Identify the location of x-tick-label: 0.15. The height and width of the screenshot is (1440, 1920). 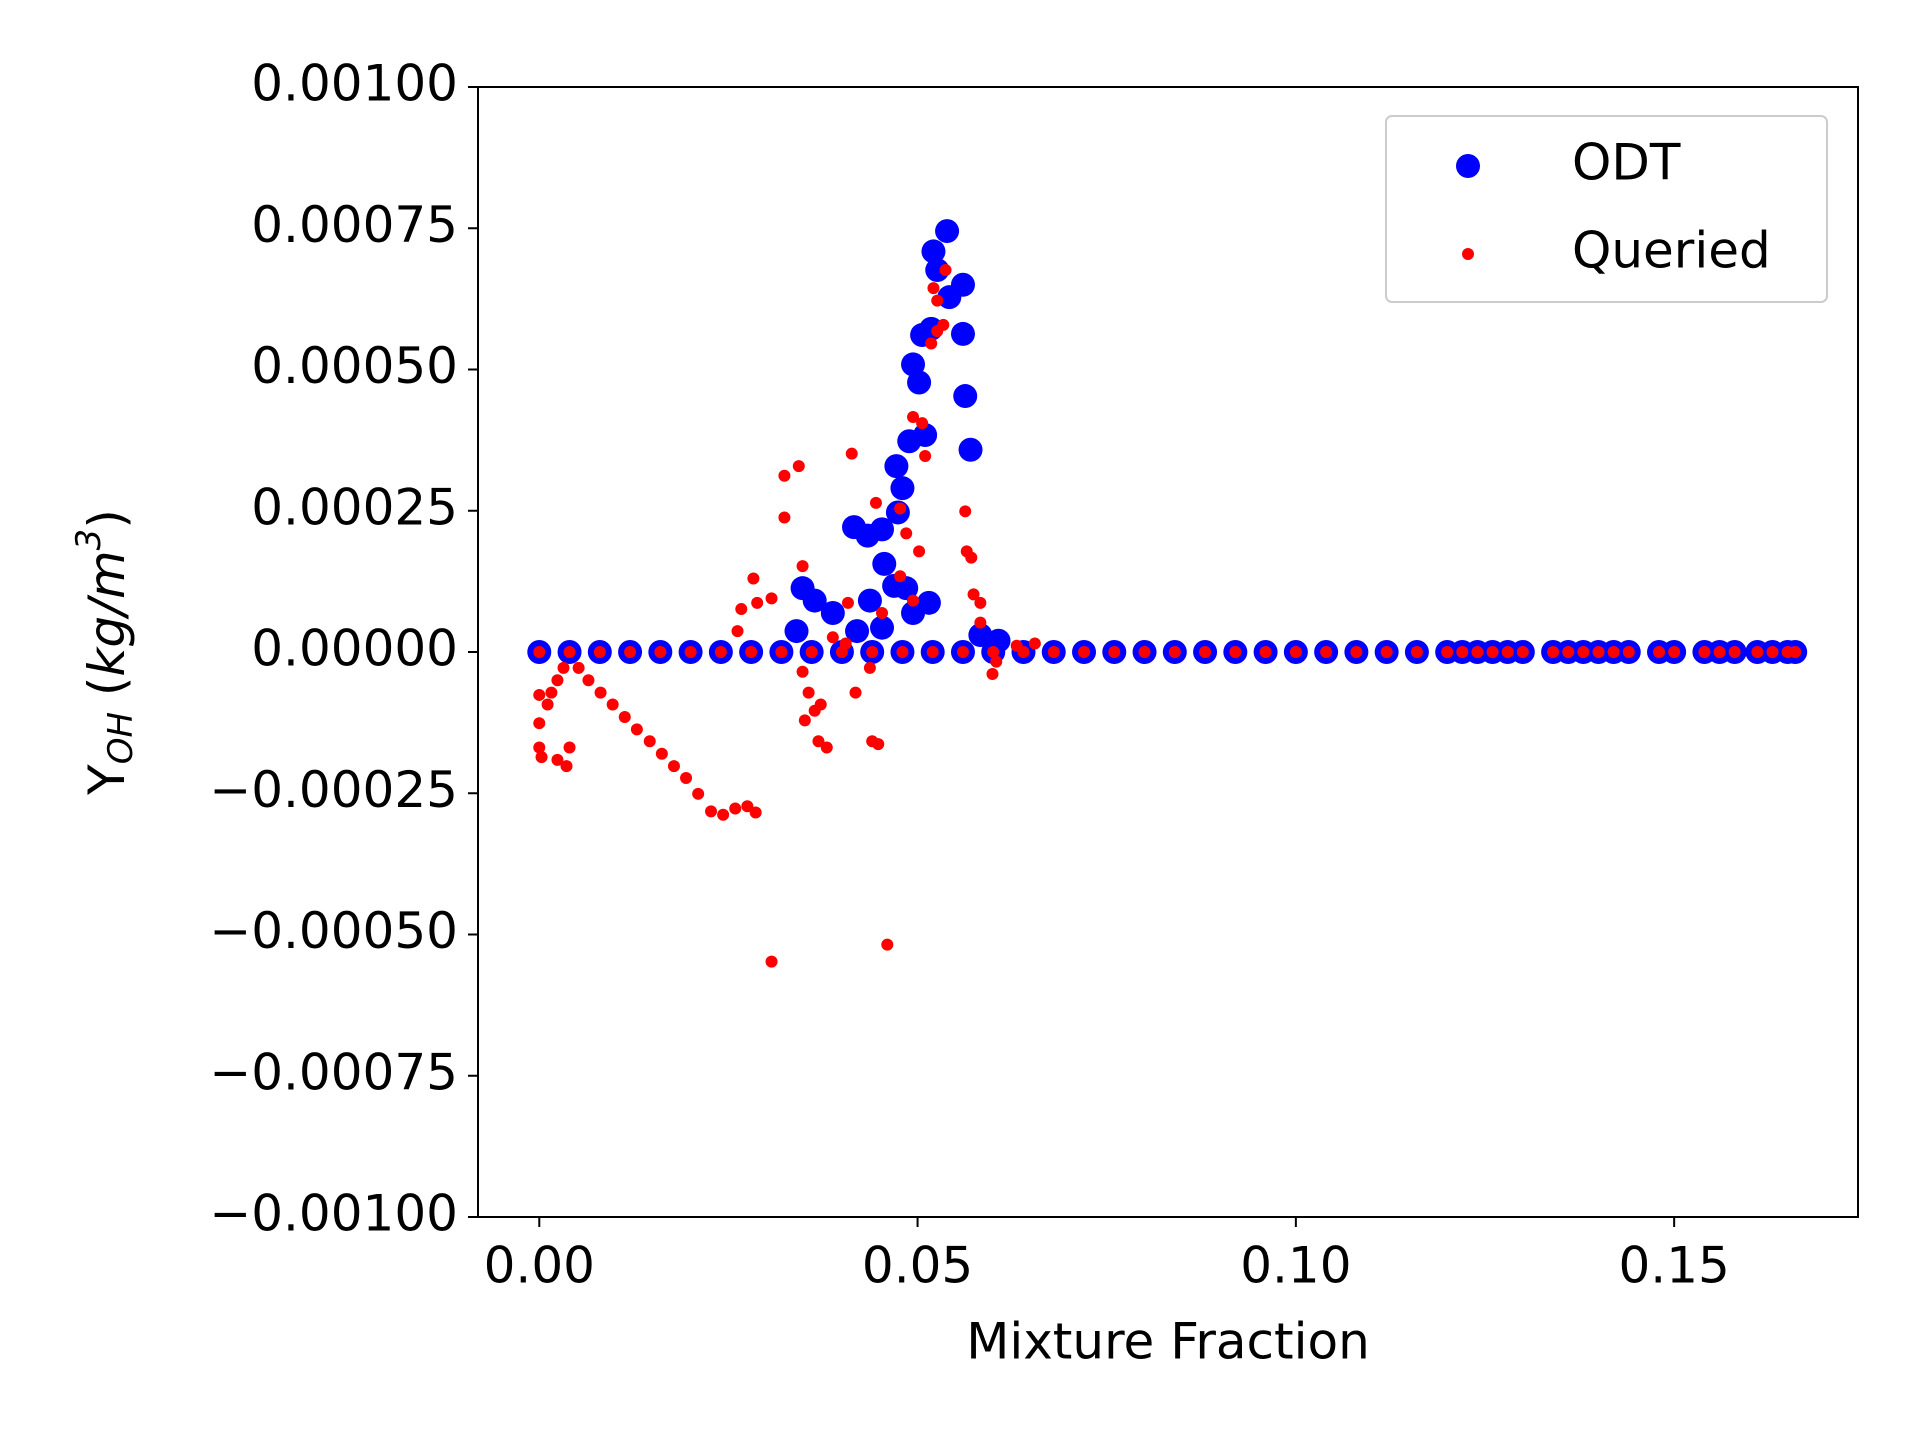
(1673, 1266).